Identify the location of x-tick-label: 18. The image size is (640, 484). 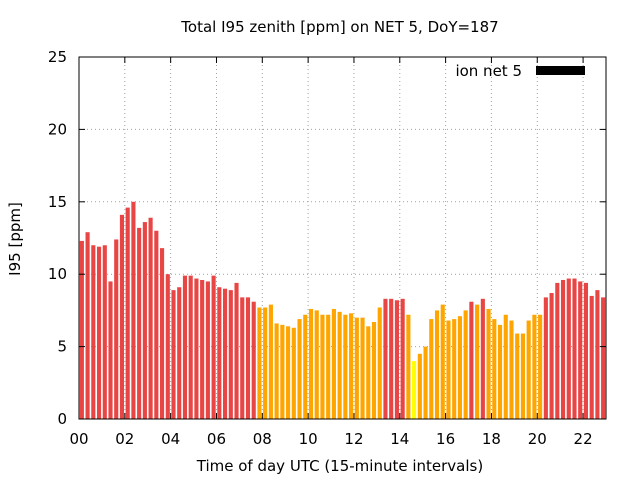
(491, 439).